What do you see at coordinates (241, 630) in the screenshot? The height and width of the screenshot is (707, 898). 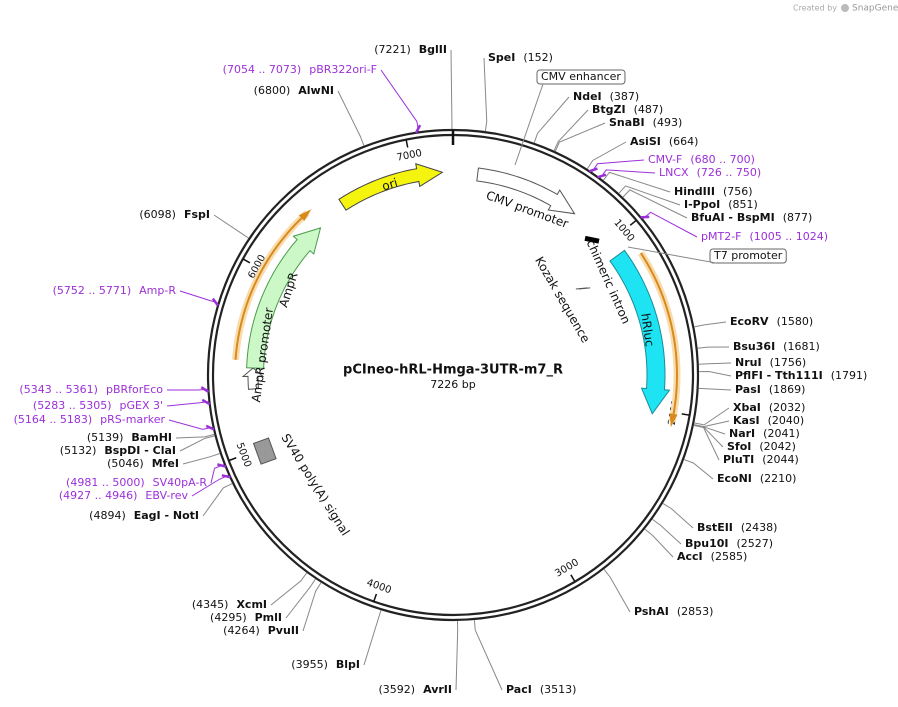 I see `site-position: (4264)` at bounding box center [241, 630].